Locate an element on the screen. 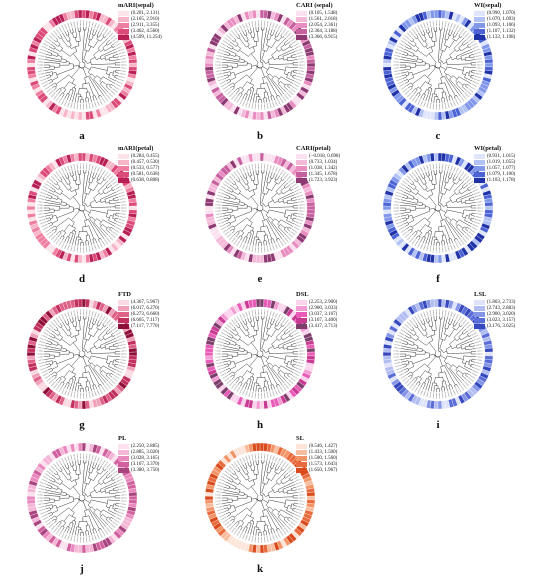 Image resolution: width=550 pixels, height=585 pixels. legend-title: CARI(petal) is located at coordinates (313, 148).